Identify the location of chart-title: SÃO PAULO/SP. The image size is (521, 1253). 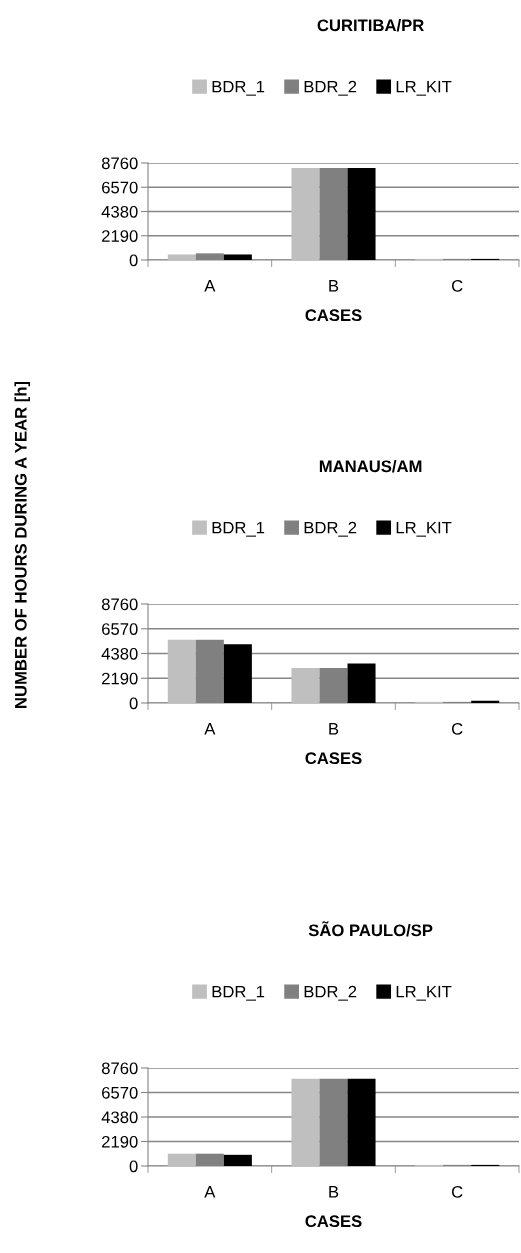
(370, 929).